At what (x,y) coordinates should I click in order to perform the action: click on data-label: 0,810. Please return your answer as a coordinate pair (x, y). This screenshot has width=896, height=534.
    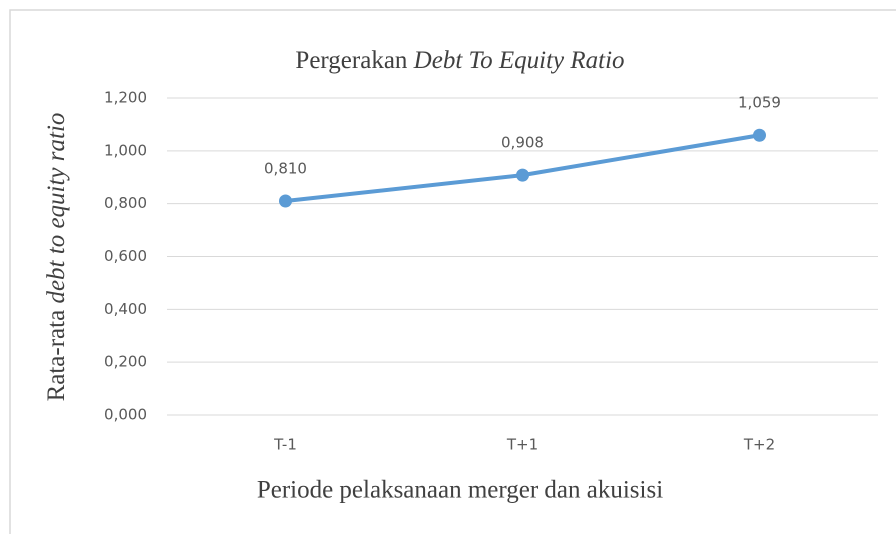
    Looking at the image, I should click on (285, 169).